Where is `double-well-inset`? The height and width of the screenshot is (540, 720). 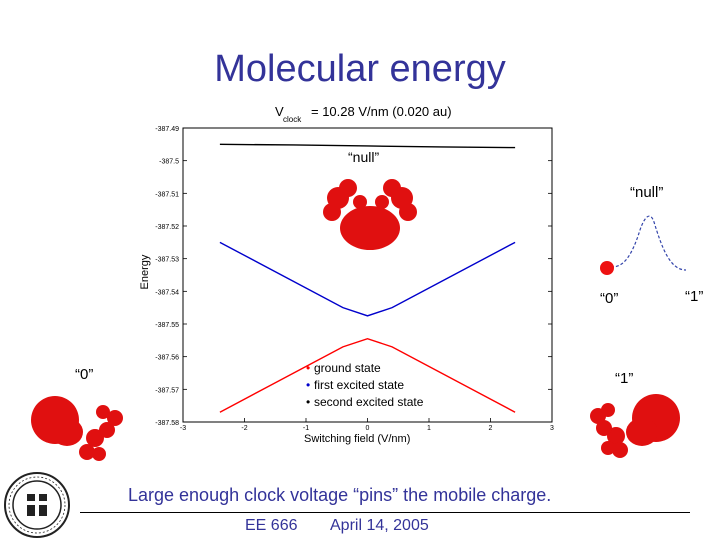
double-well-inset is located at coordinates (643, 245).